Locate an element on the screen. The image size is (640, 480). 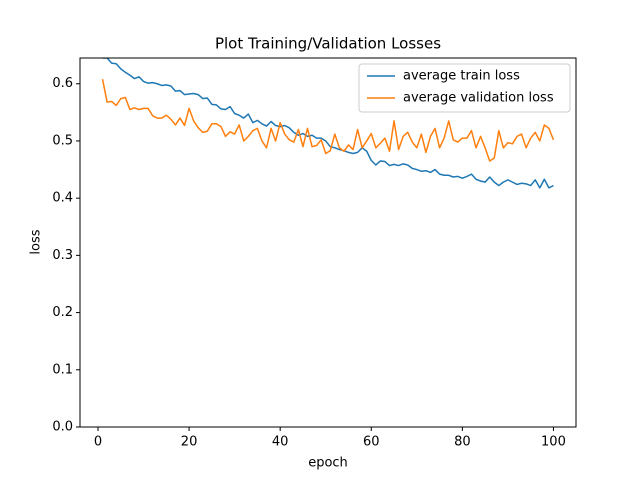
chart-title: Plot Training/Validation Losses is located at coordinates (328, 44).